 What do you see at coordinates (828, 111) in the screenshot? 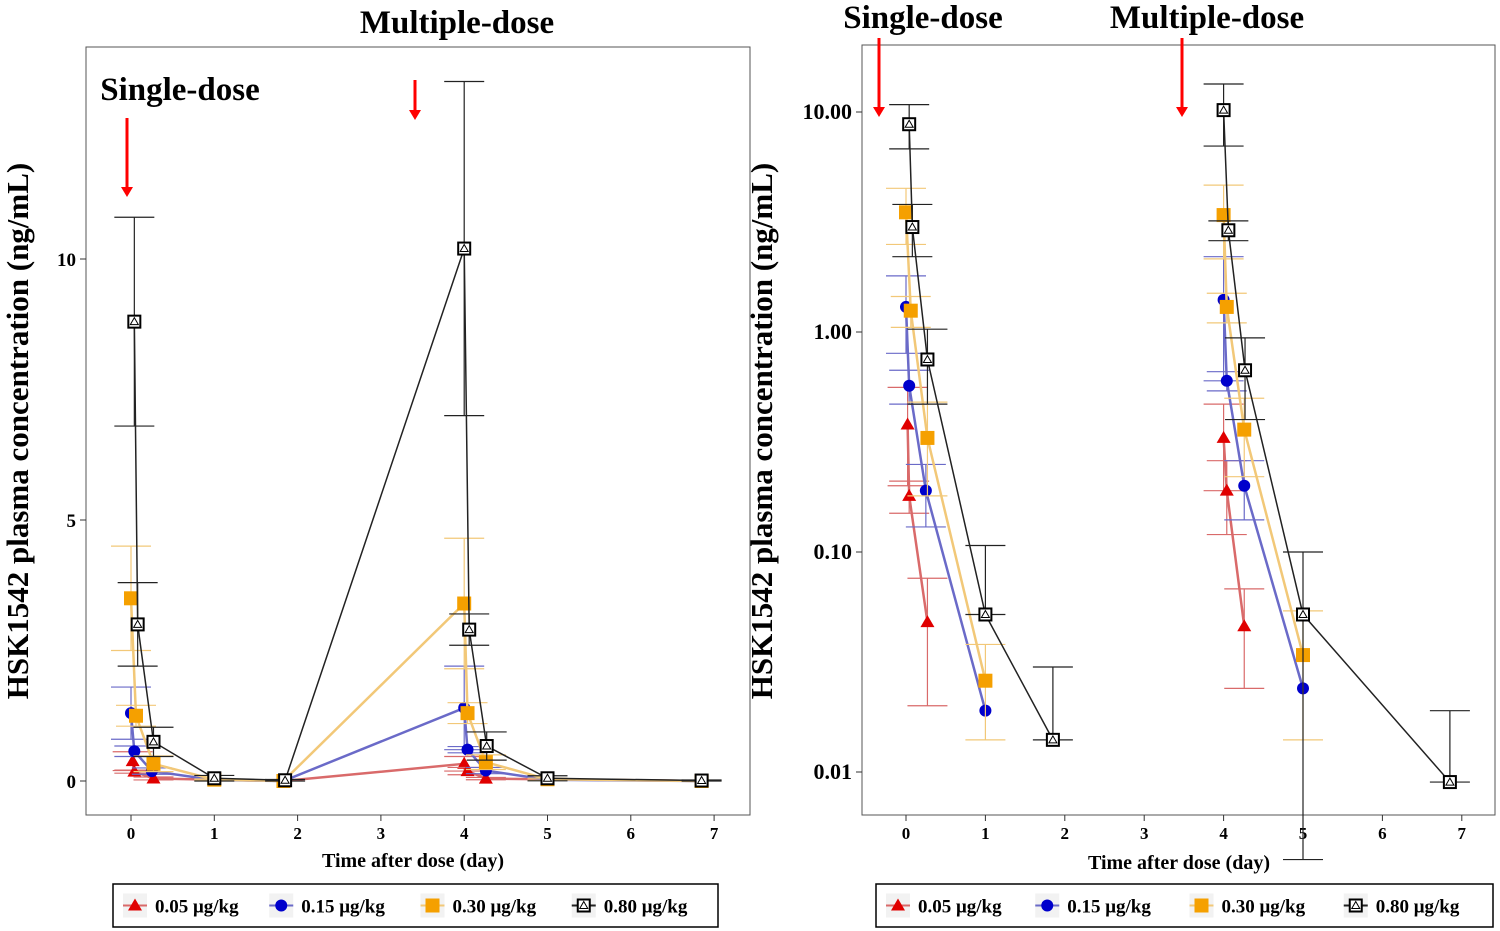
I see `y-tick-label: 10.00` at bounding box center [828, 111].